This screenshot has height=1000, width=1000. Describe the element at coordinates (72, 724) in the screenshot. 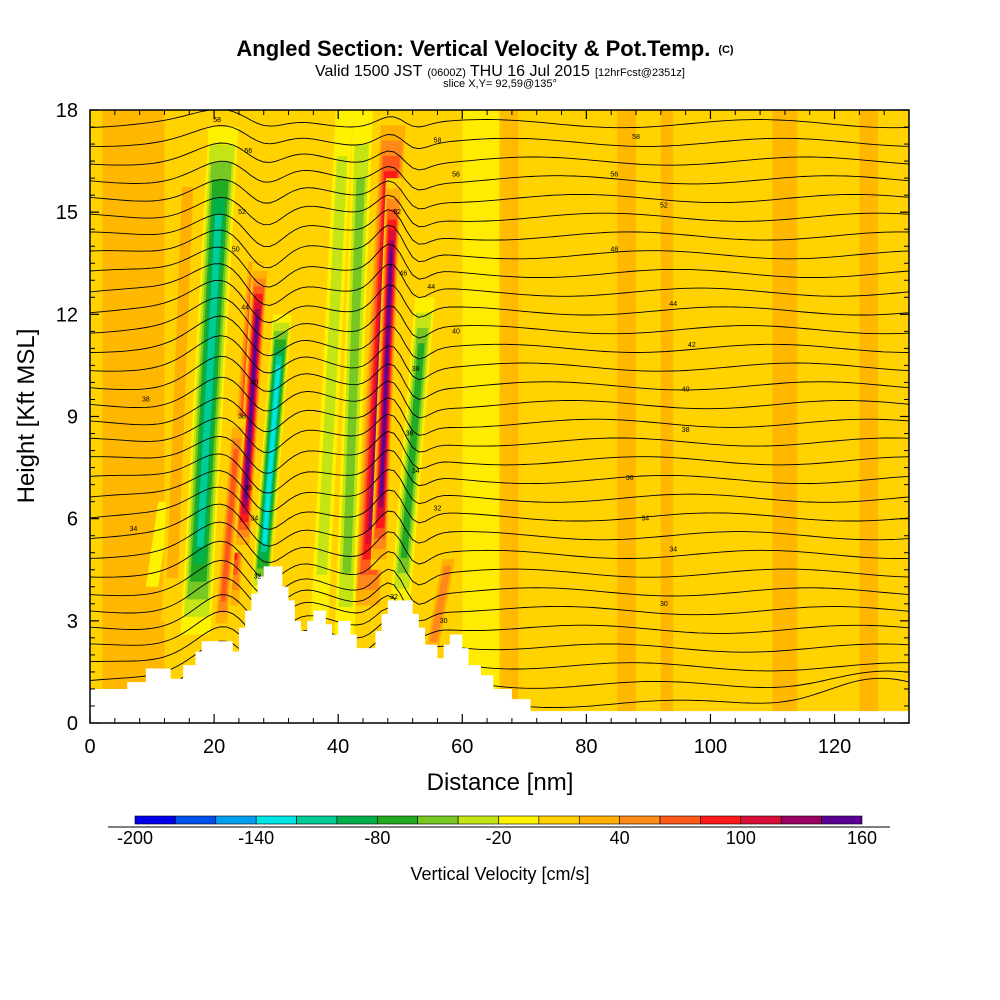

I see `y-tick-label: 0` at that location.